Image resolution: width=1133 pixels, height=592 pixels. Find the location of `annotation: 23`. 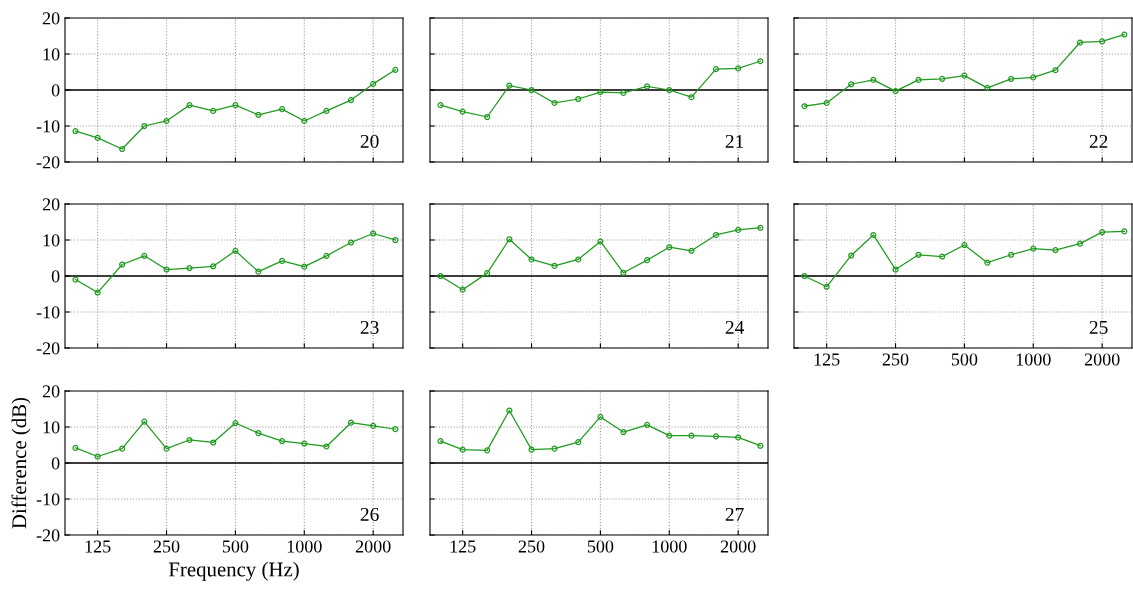

annotation: 23 is located at coordinates (369, 327).